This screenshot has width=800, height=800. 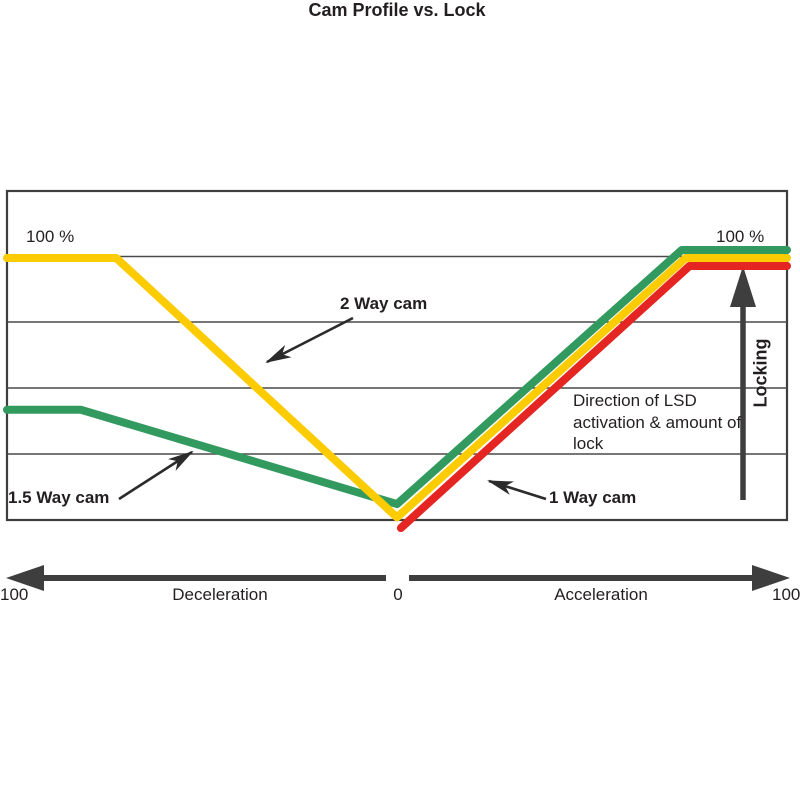 What do you see at coordinates (14, 594) in the screenshot?
I see `x-tick-left-100: 100` at bounding box center [14, 594].